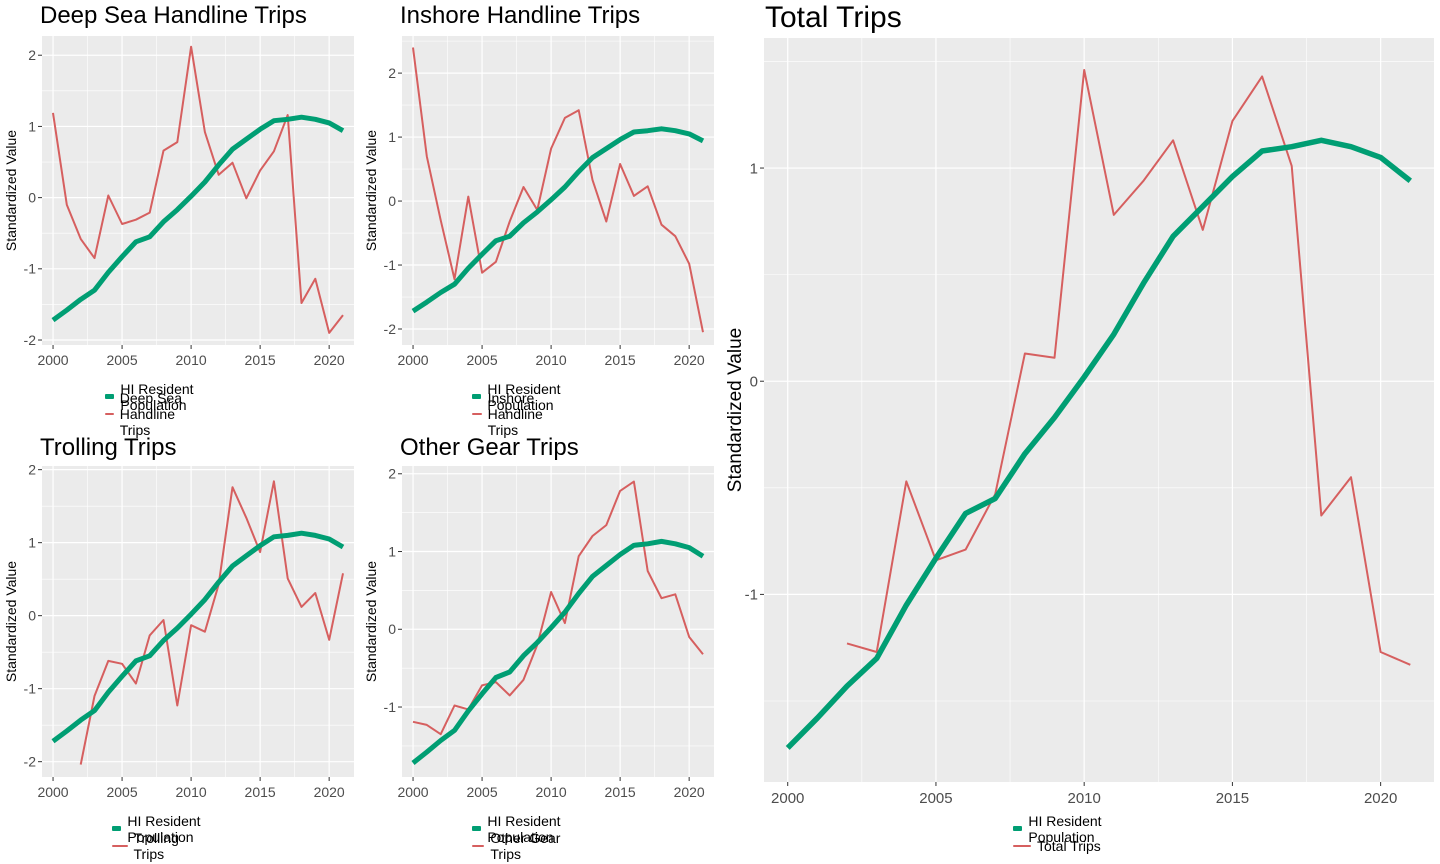 This screenshot has height=864, width=1440. I want to click on legend-label-trips: Other Gear Trips, so click(525, 845).